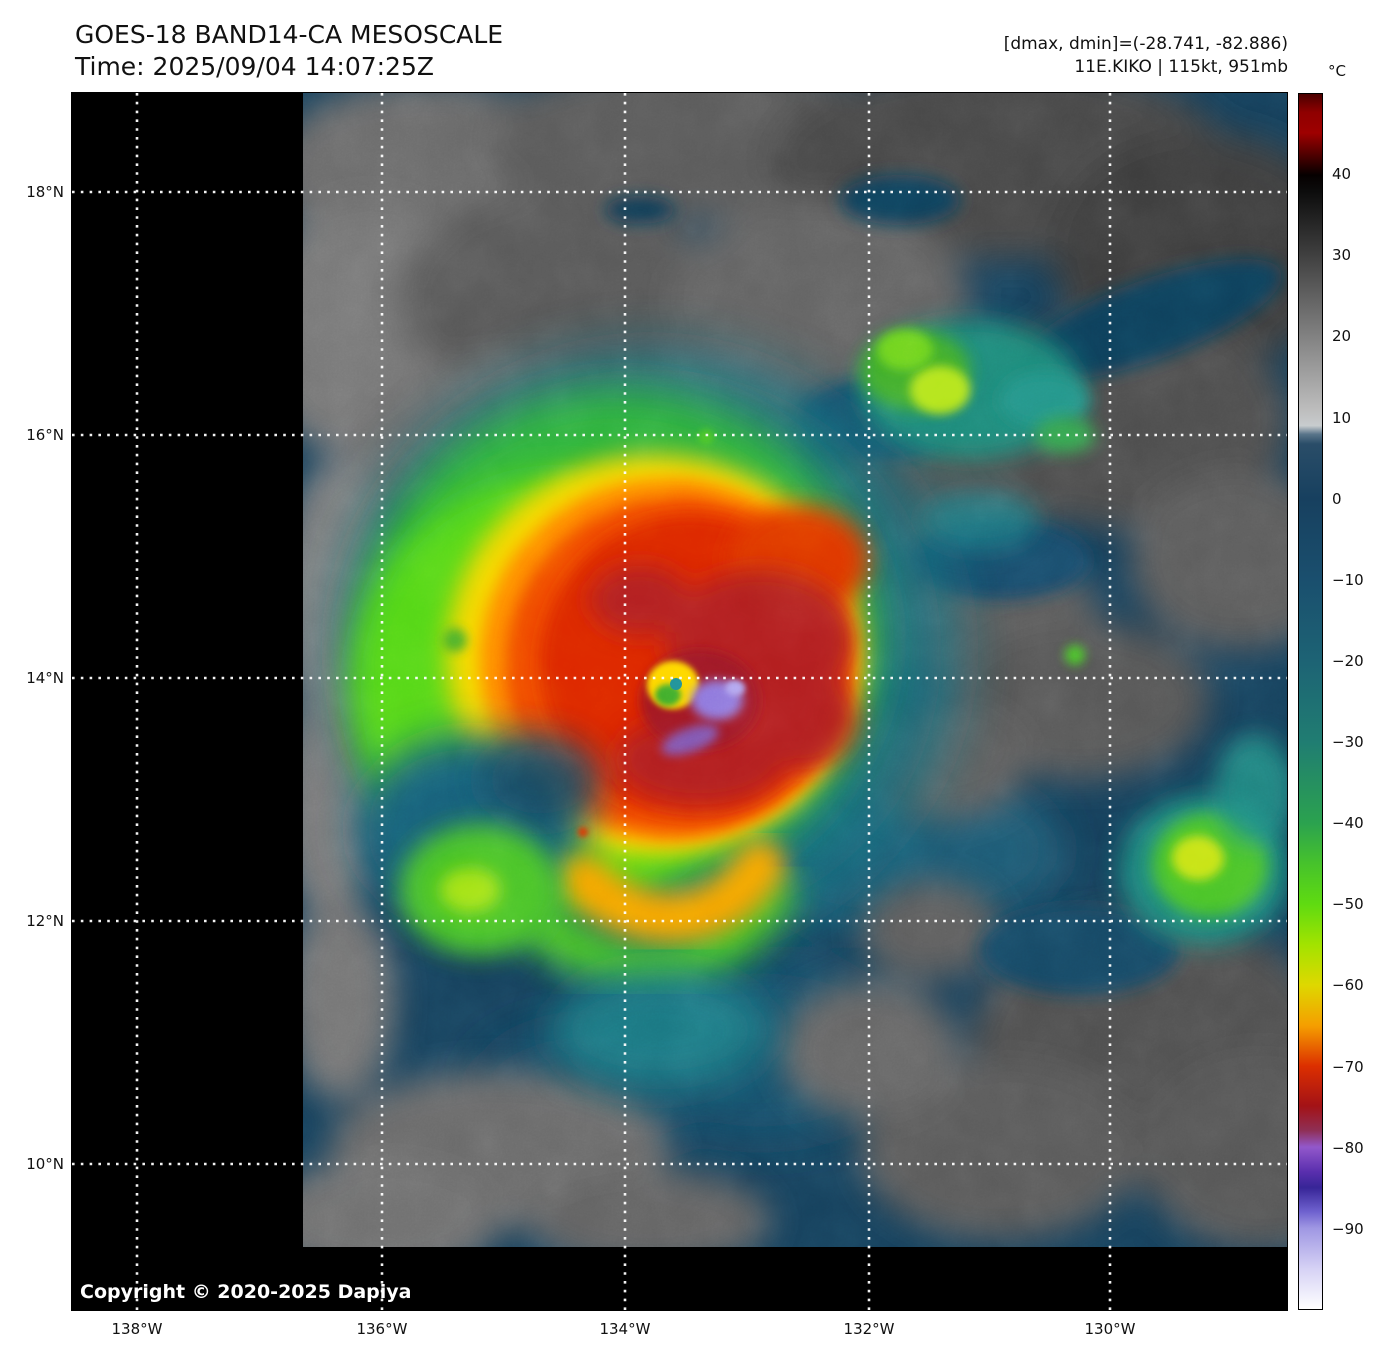  I want to click on latitude-tick-label: 12°N, so click(45, 921).